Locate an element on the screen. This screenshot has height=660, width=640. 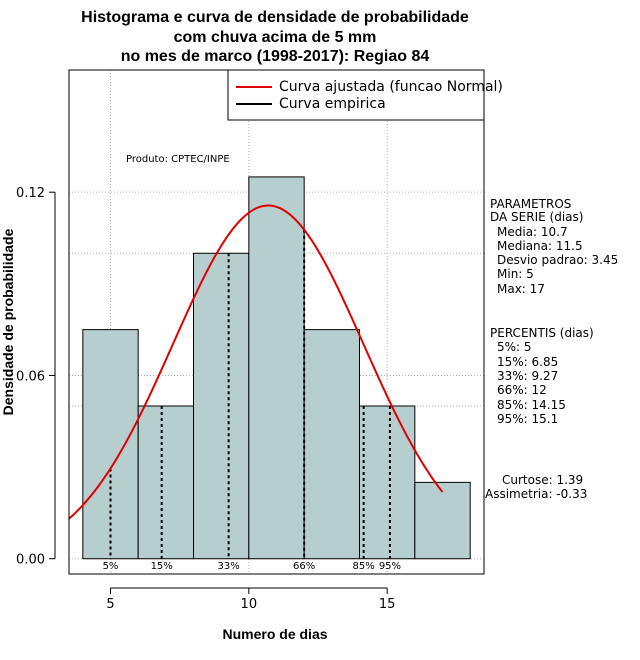
percentis-15: 15%: 6.85 is located at coordinates (527, 362).